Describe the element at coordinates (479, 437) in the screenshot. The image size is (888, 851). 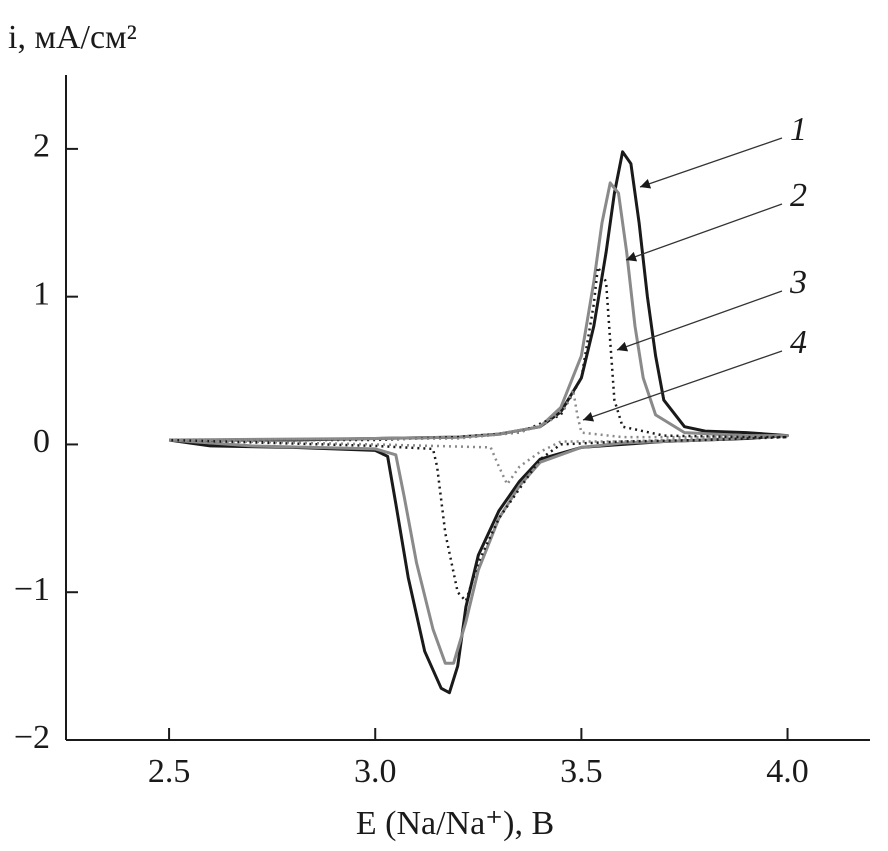
I see `series-line` at that location.